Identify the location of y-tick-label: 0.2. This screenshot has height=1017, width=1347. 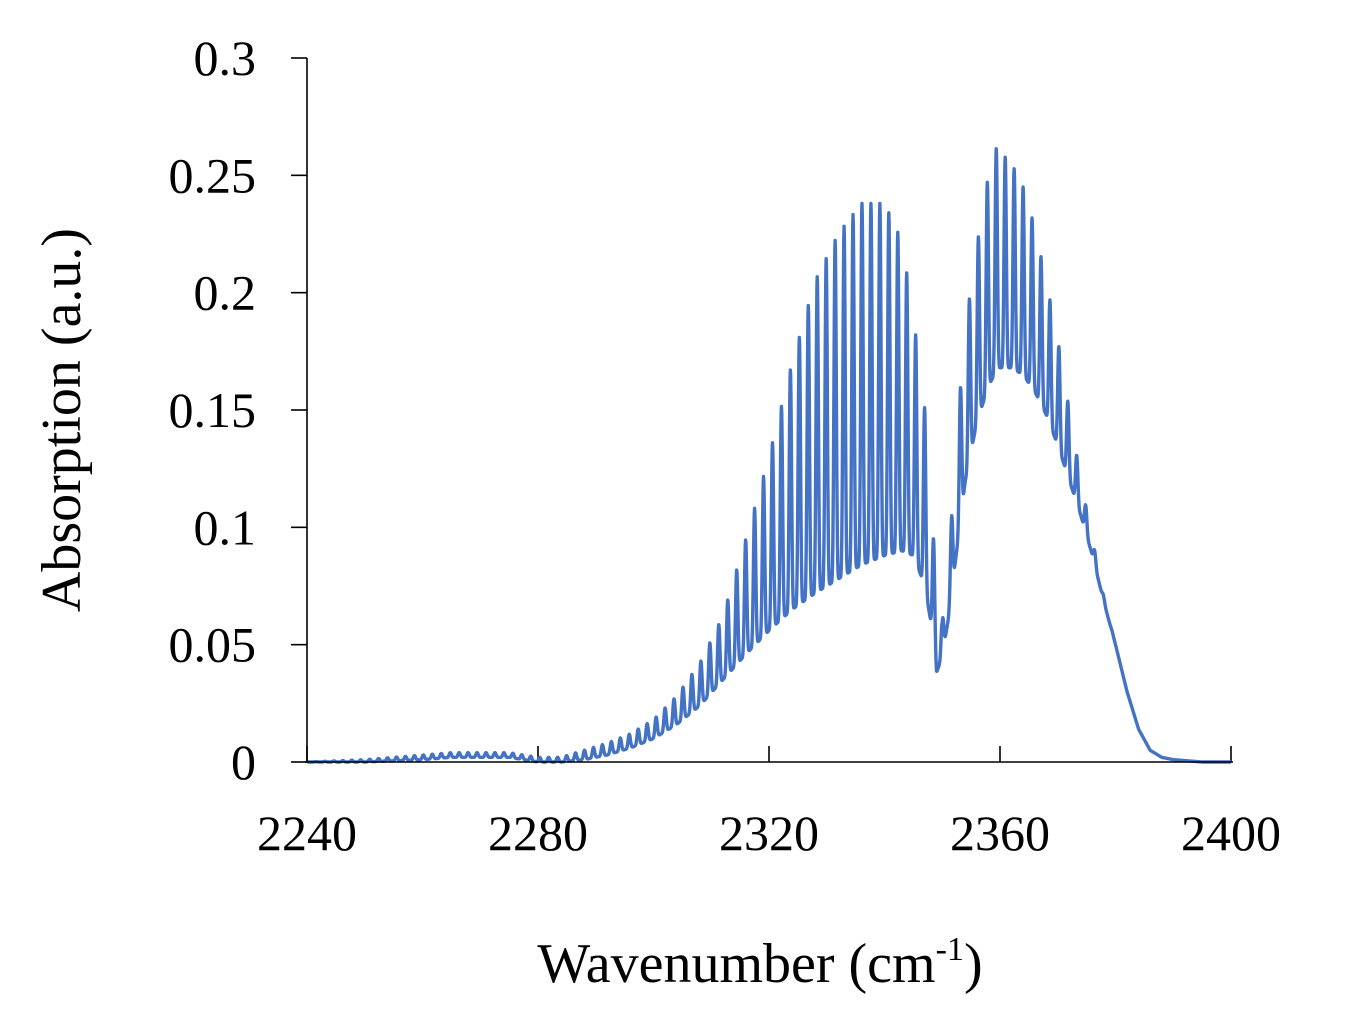
(225, 293).